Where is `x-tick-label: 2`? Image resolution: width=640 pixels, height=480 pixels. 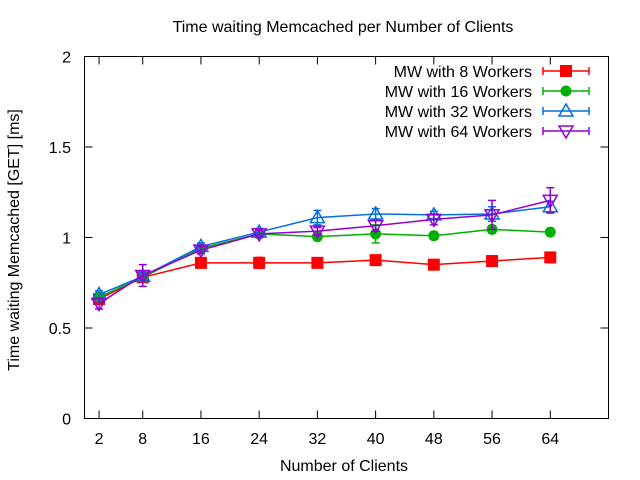 x-tick-label: 2 is located at coordinates (99, 439).